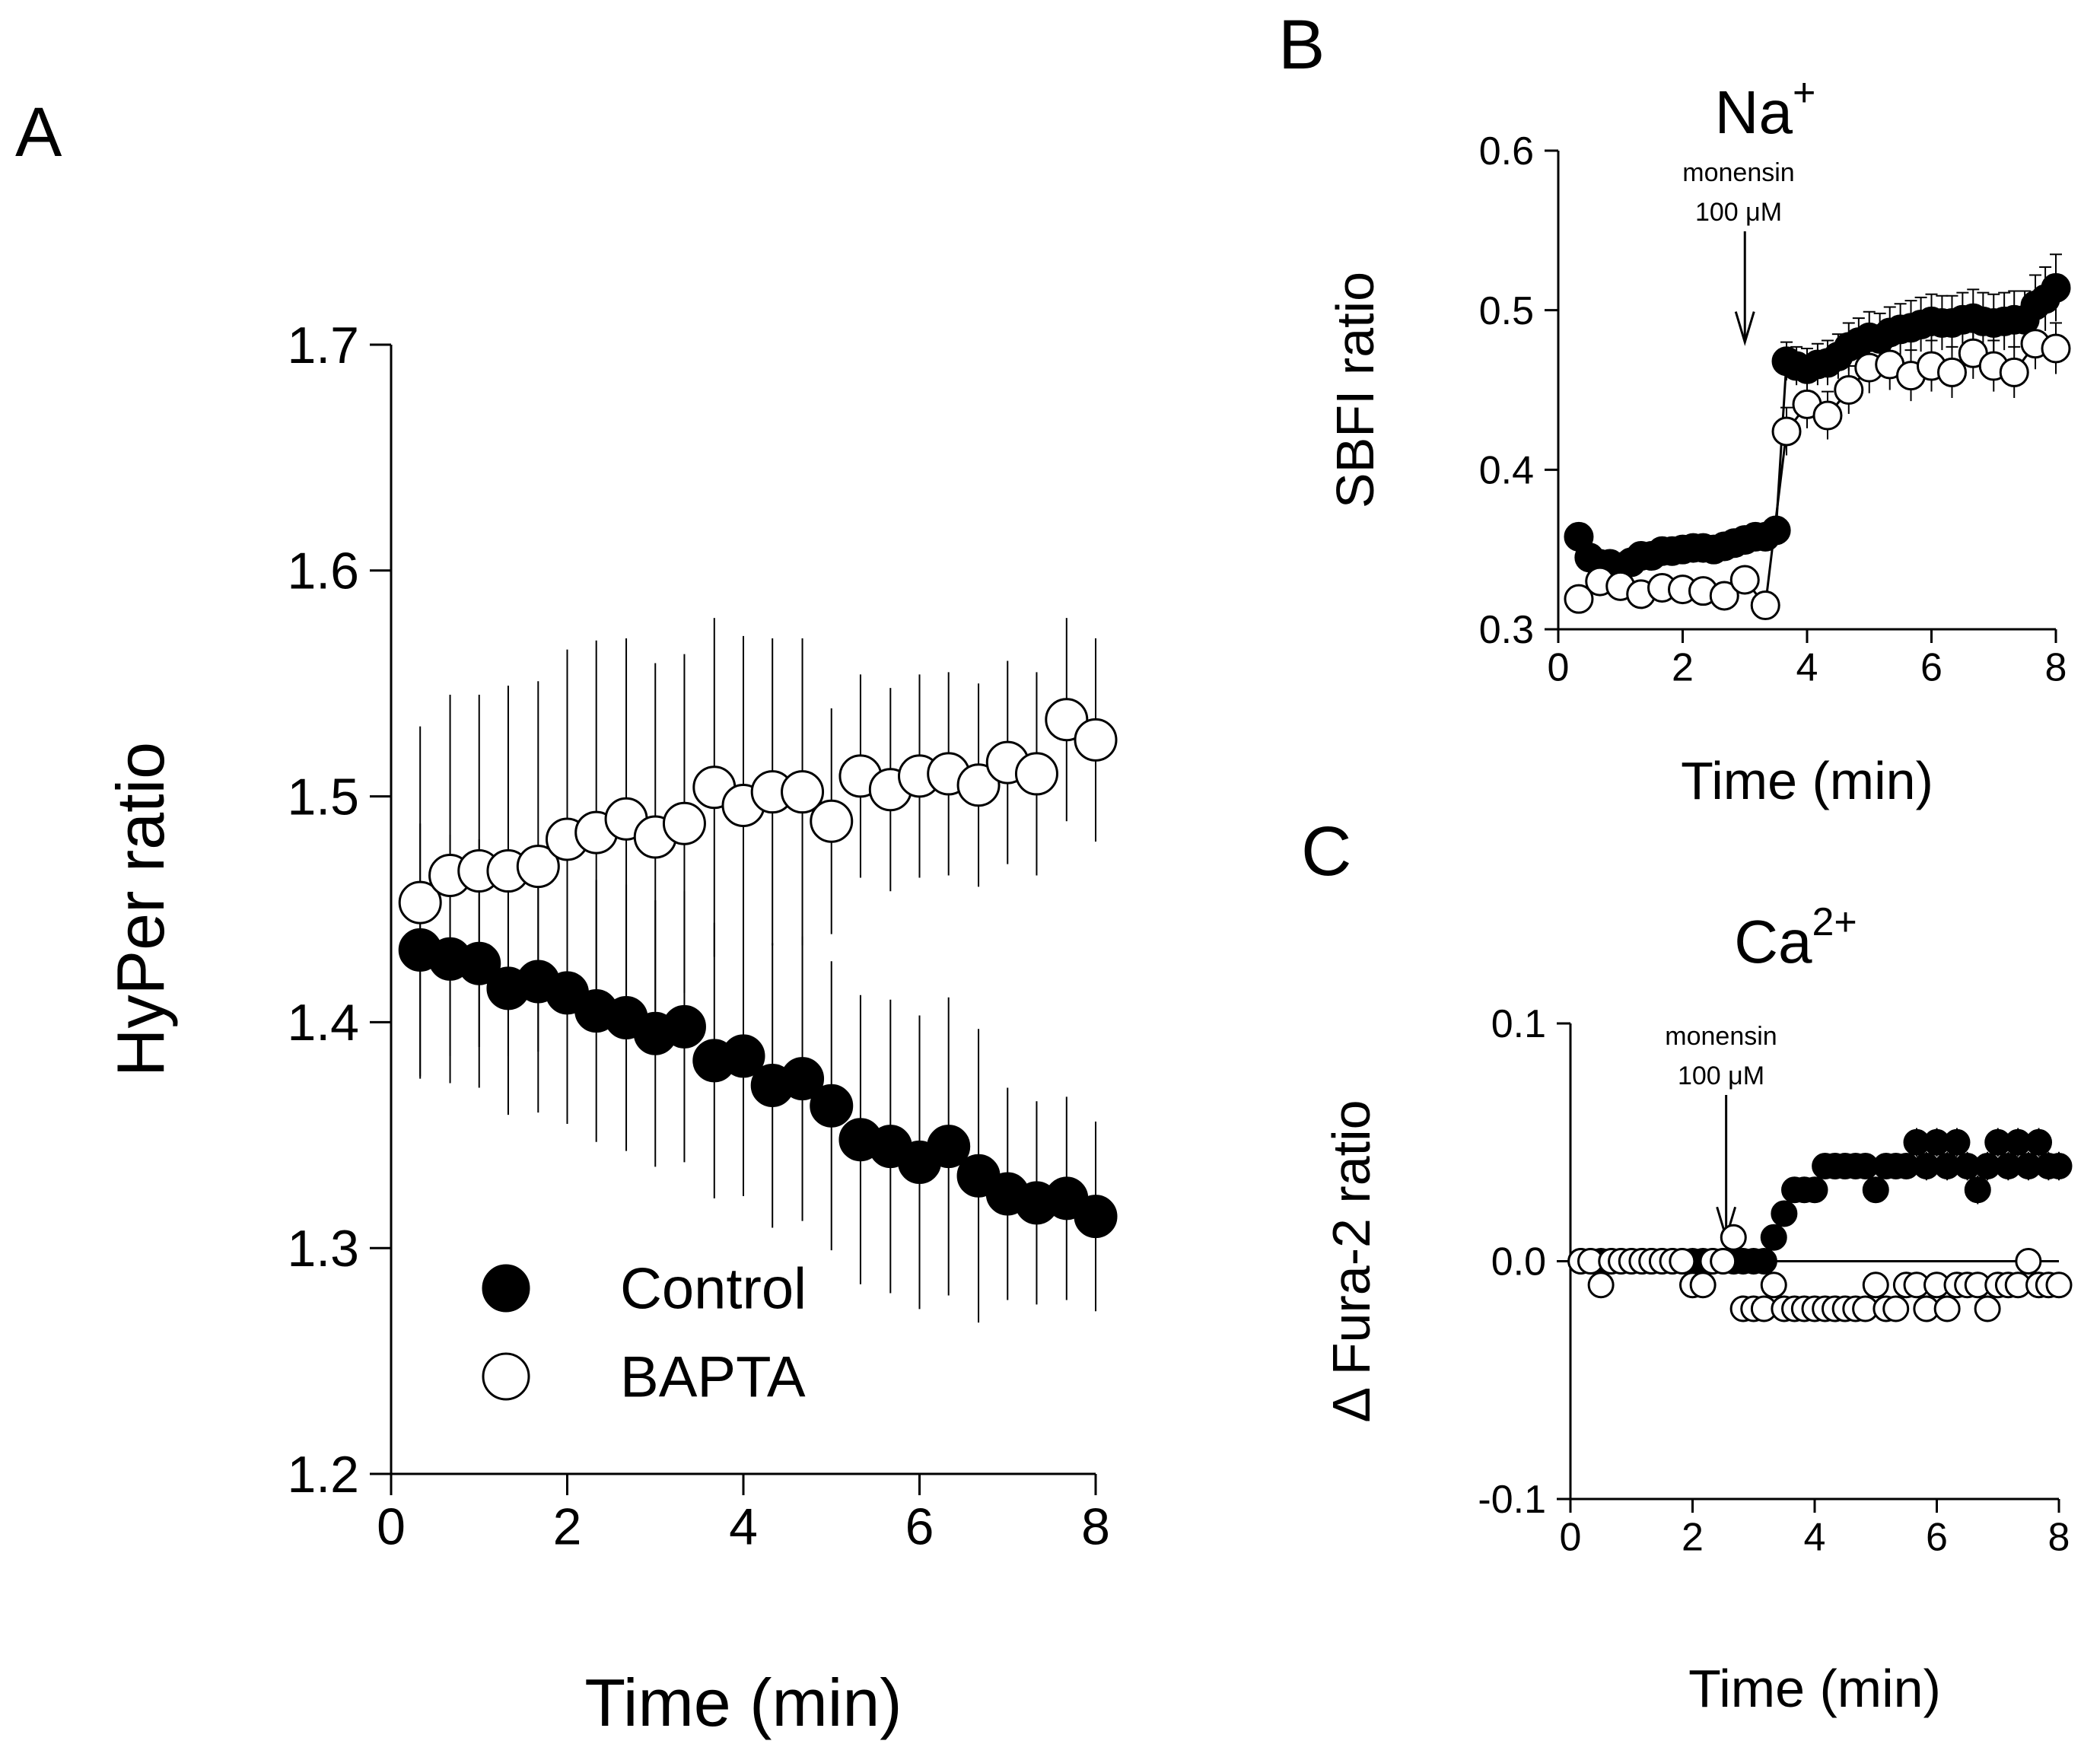 The height and width of the screenshot is (1760, 2100). I want to click on panel-b-title: Na+, so click(1766, 108).